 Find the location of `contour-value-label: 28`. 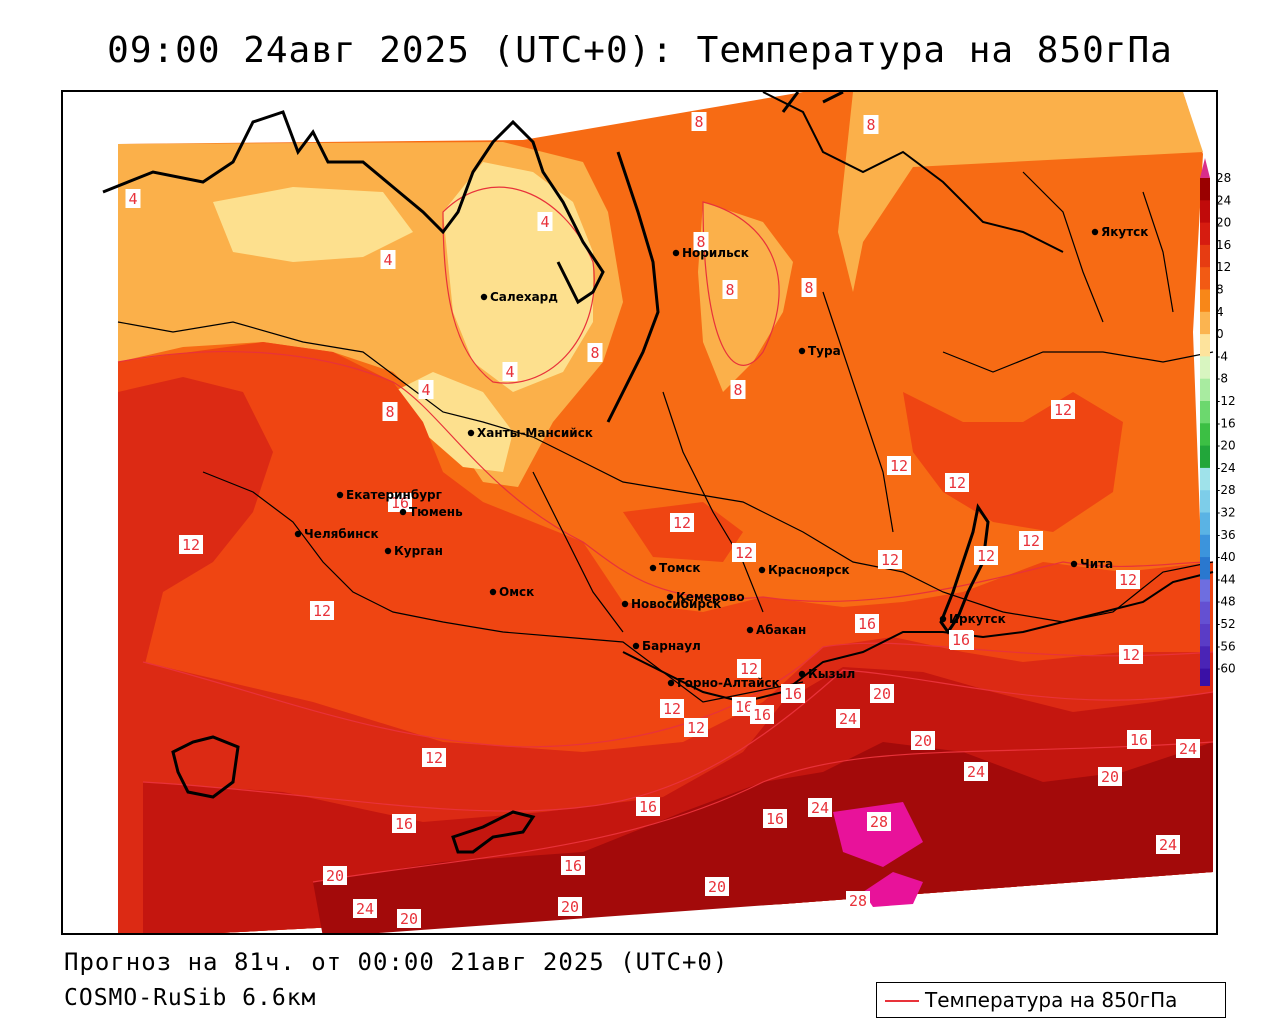

contour-value-label: 28 is located at coordinates (879, 821).